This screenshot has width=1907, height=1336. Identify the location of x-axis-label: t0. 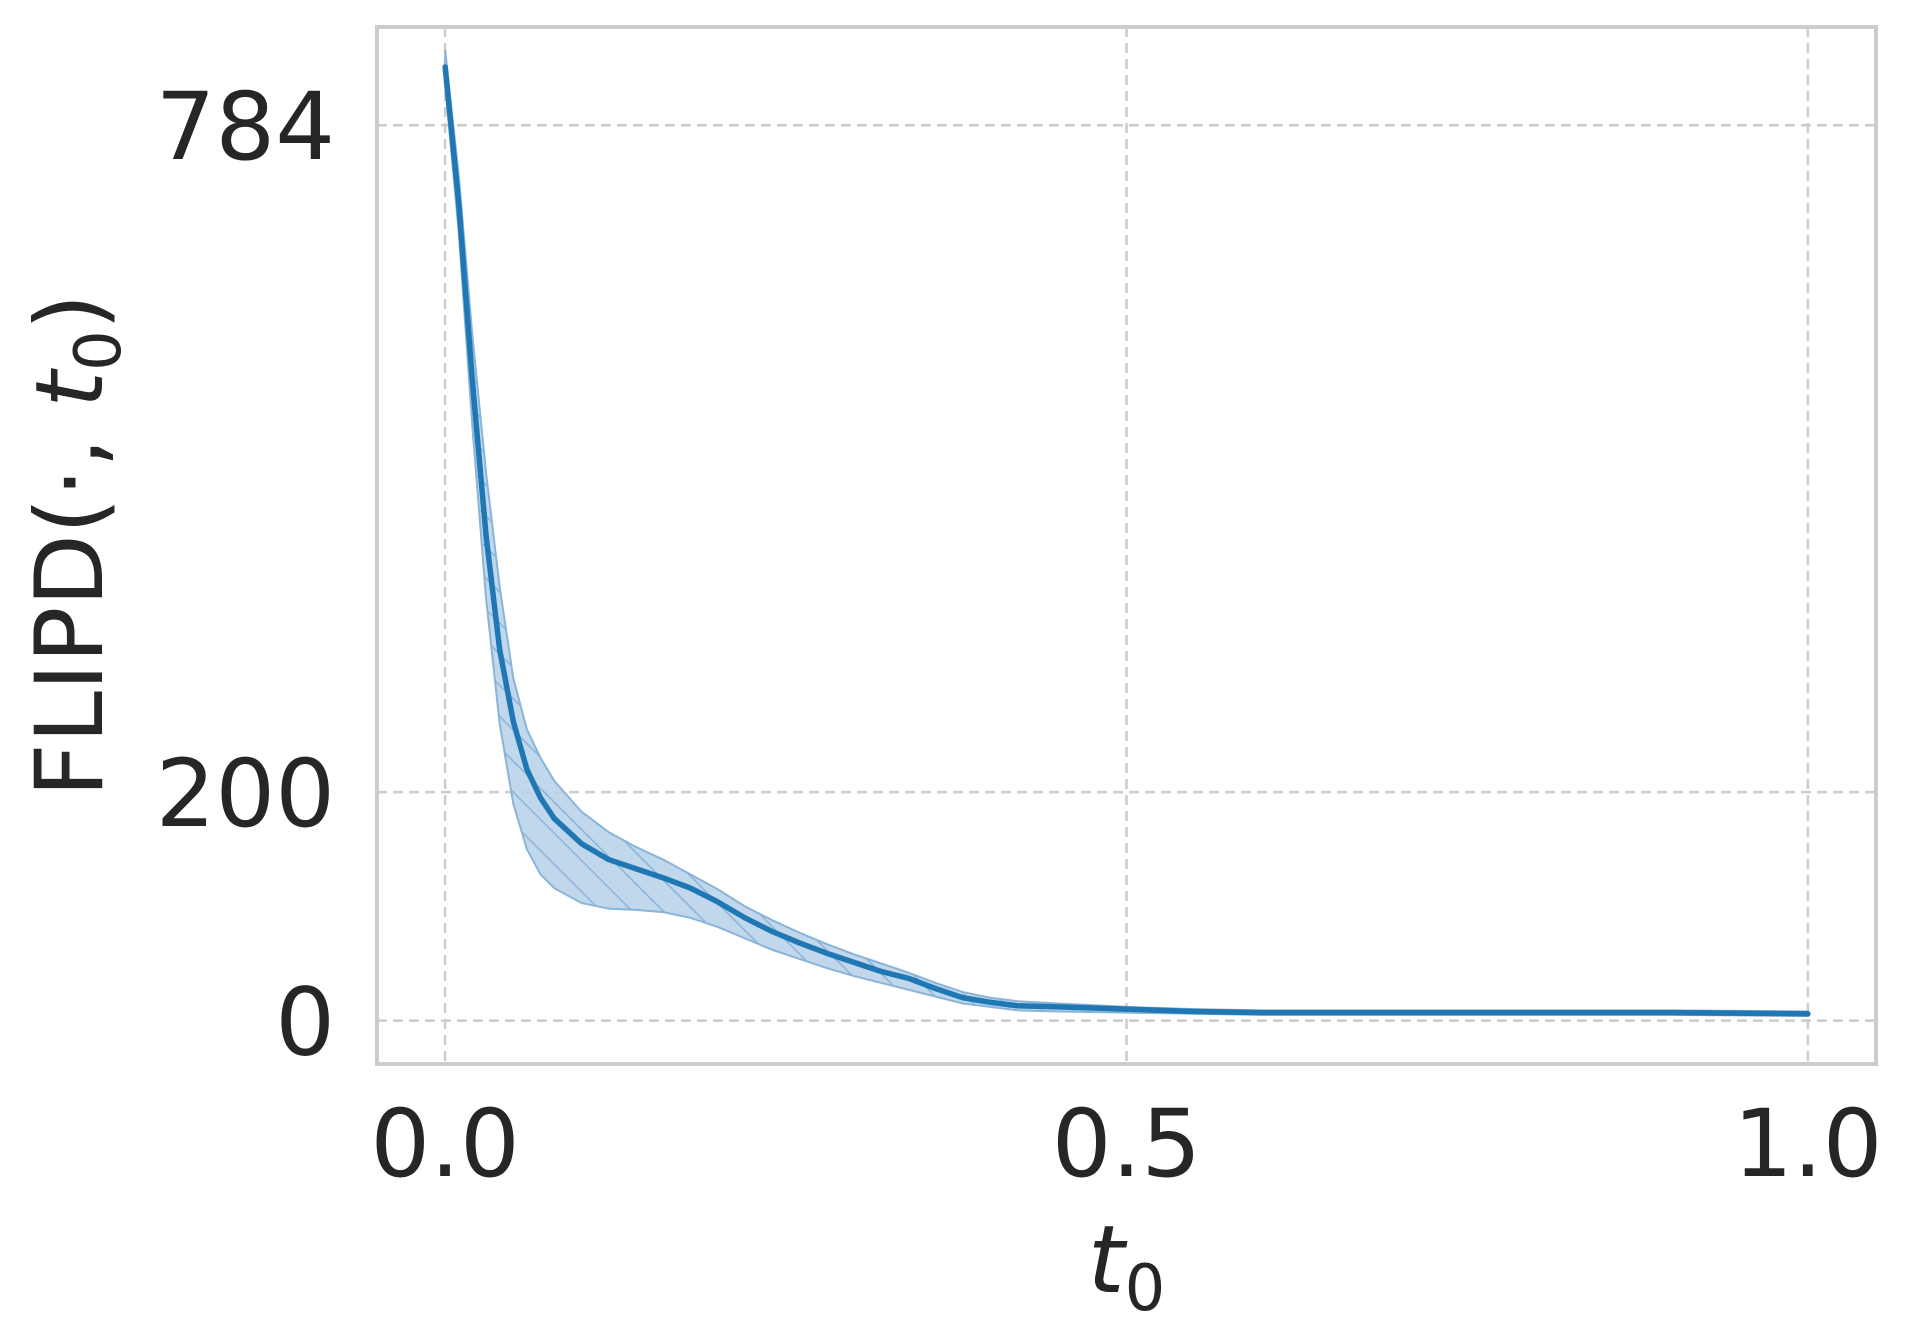
(1127, 1266).